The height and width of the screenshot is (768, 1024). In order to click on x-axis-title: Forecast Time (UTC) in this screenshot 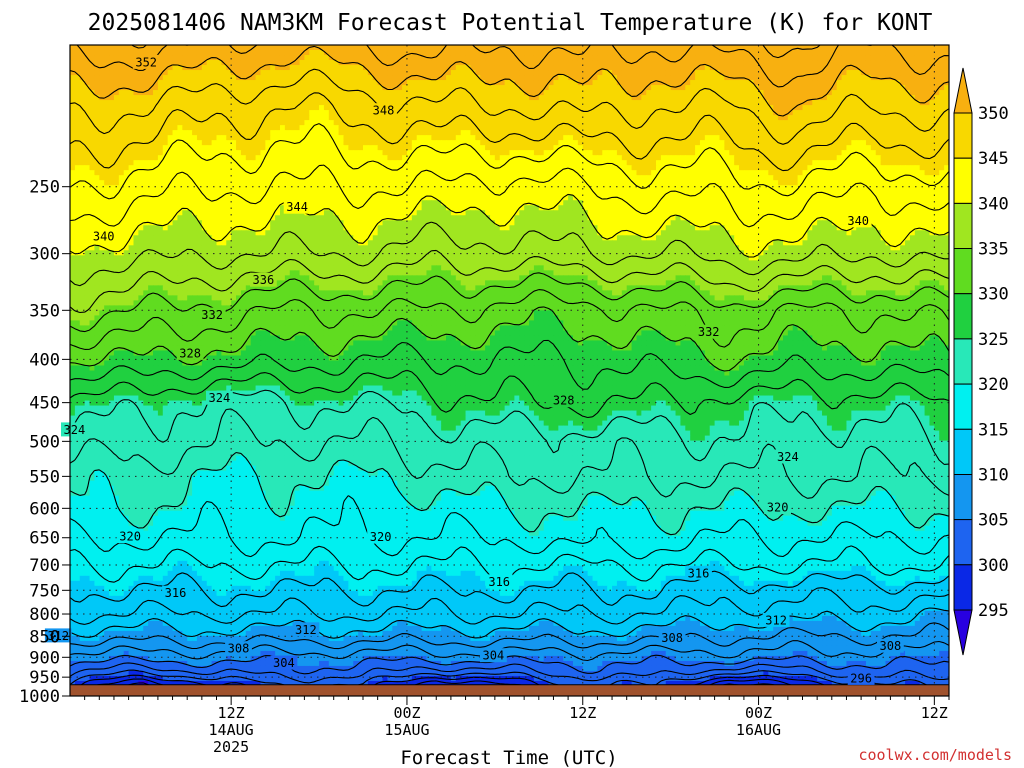, I will do `click(508, 757)`.